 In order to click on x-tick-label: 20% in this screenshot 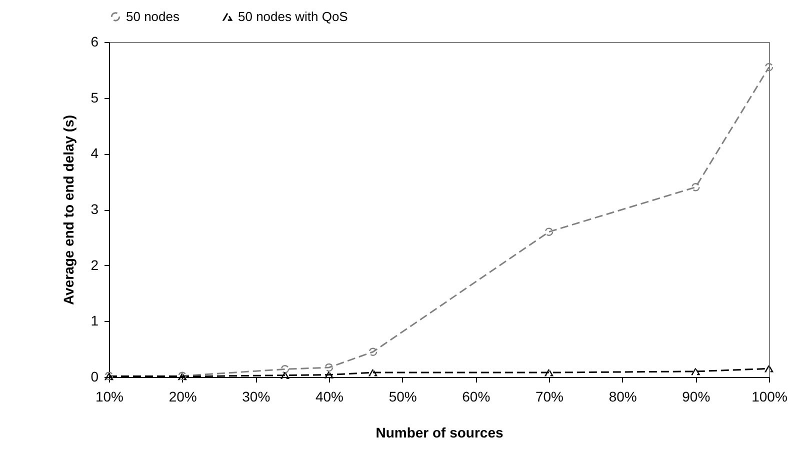, I will do `click(182, 396)`.